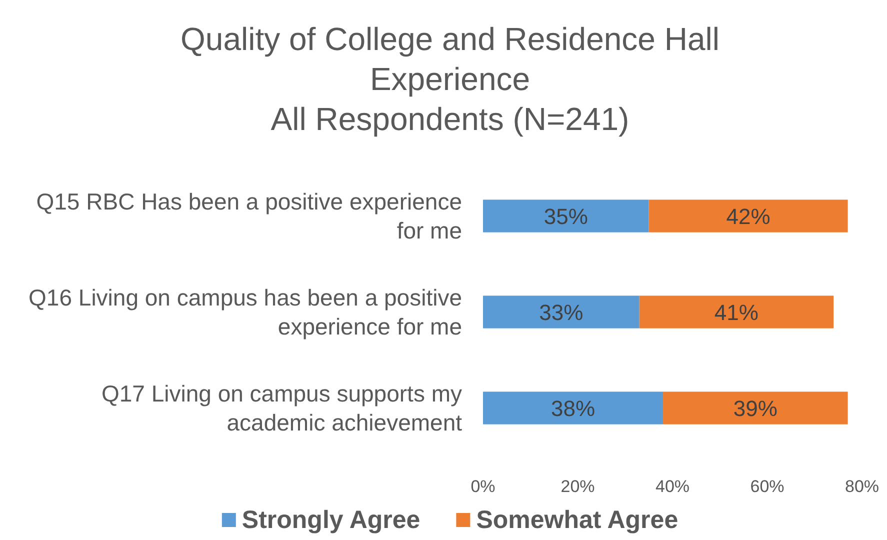 This screenshot has width=887, height=540. Describe the element at coordinates (249, 216) in the screenshot. I see `y-tick-label: Q15 RBC Has been a positive experience for me` at that location.